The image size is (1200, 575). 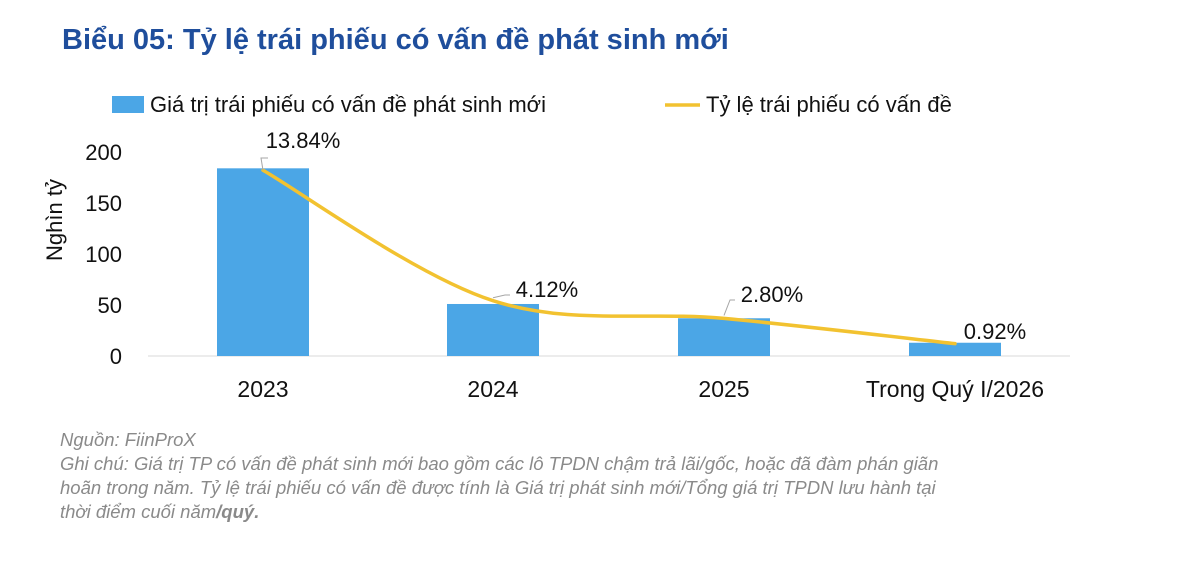 What do you see at coordinates (772, 294) in the screenshot?
I see `data-label: 2.80%` at bounding box center [772, 294].